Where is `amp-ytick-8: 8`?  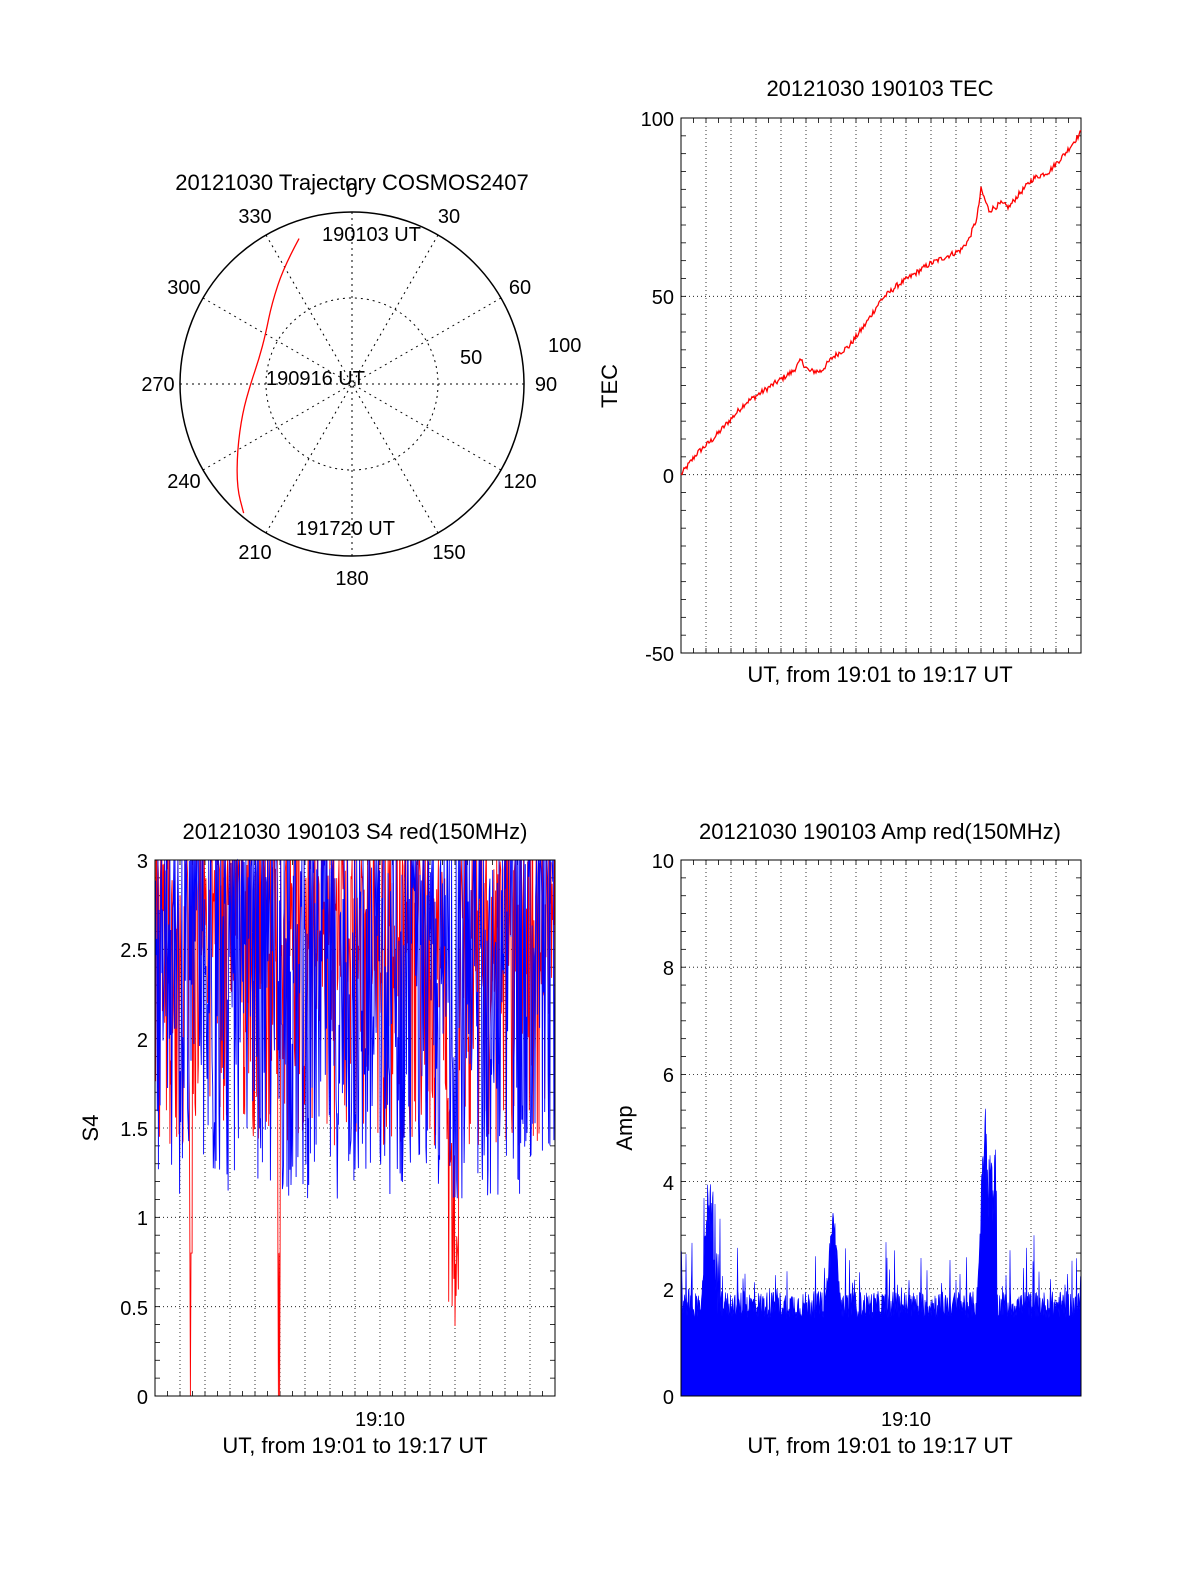 amp-ytick-8: 8 is located at coordinates (668, 969).